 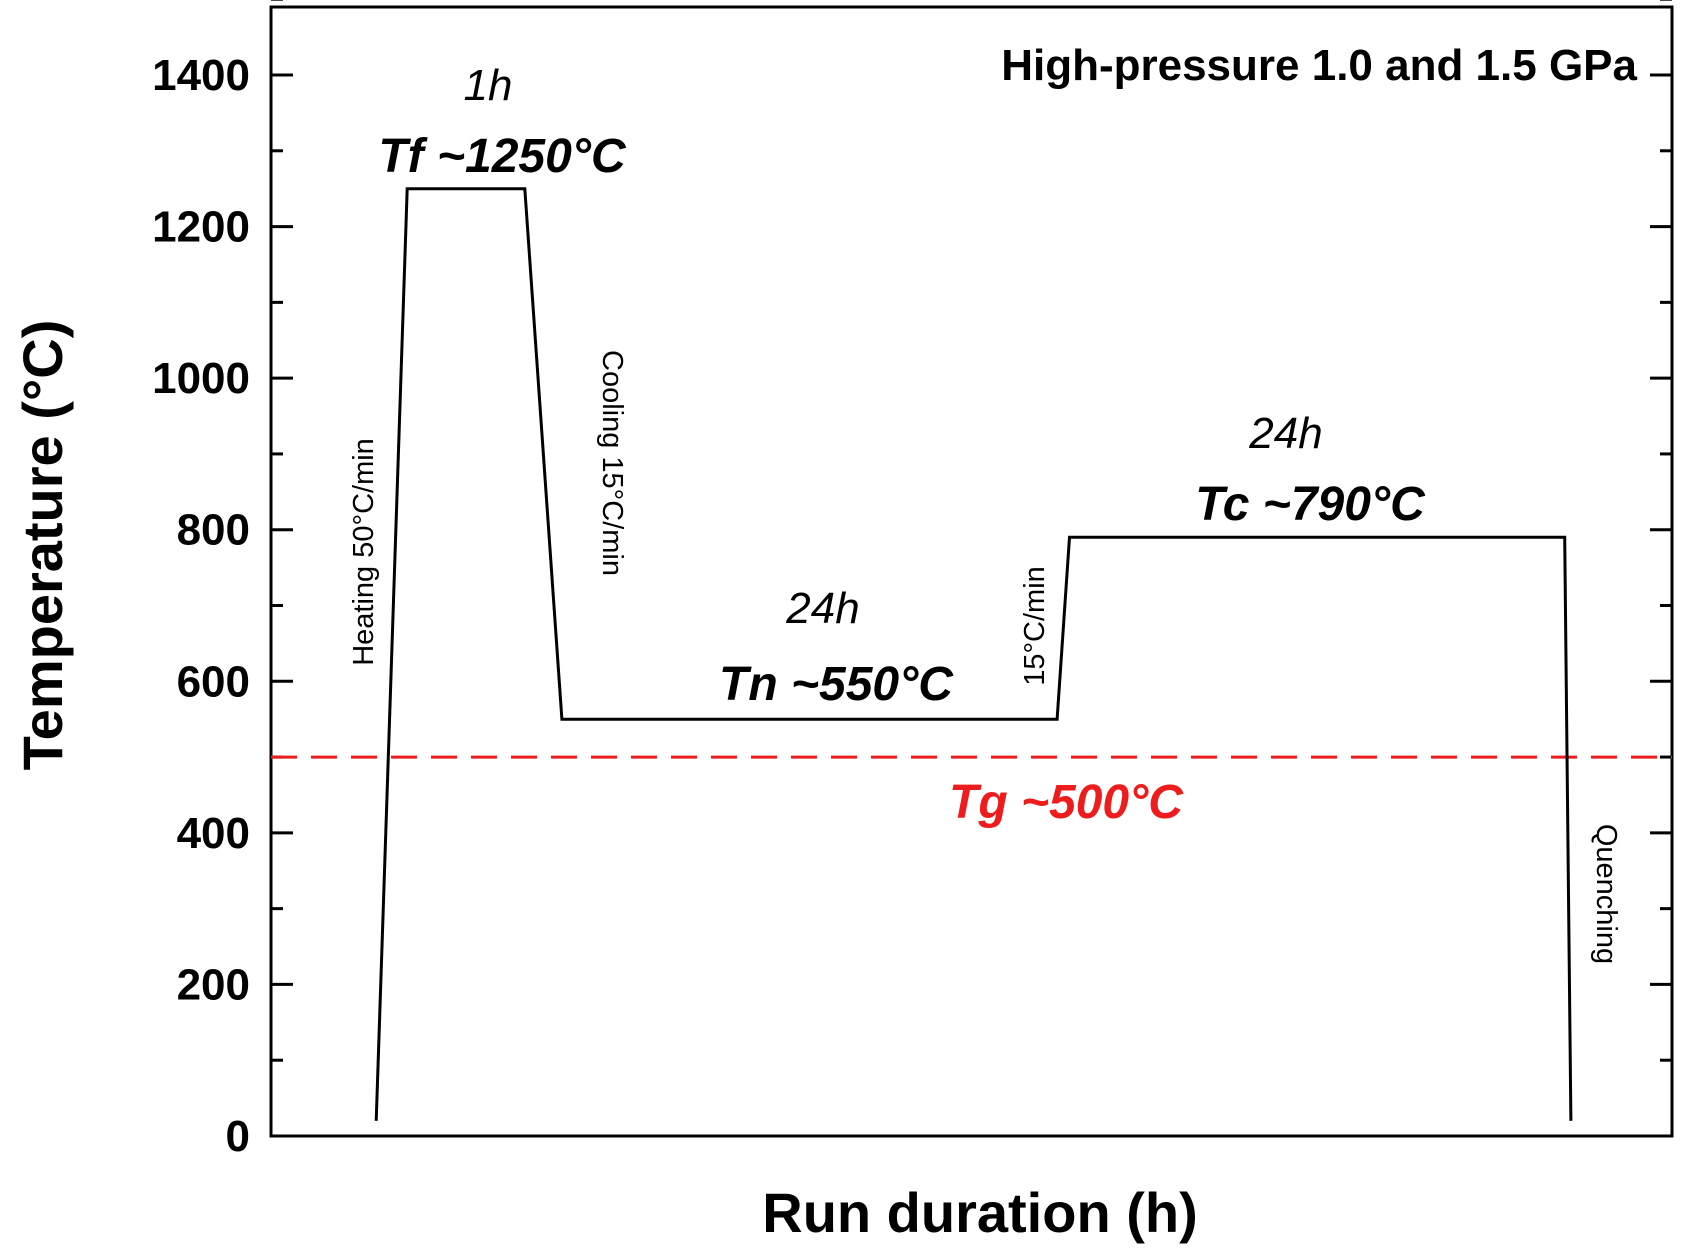 I want to click on y-tick-label: 1200, so click(x=201, y=227).